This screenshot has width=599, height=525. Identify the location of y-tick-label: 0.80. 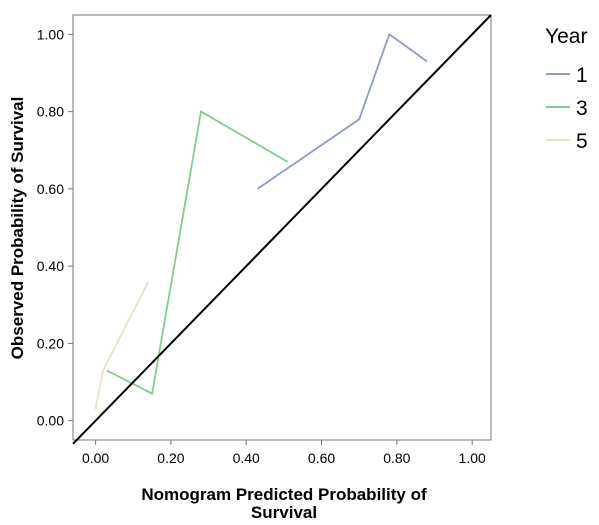
(50, 112).